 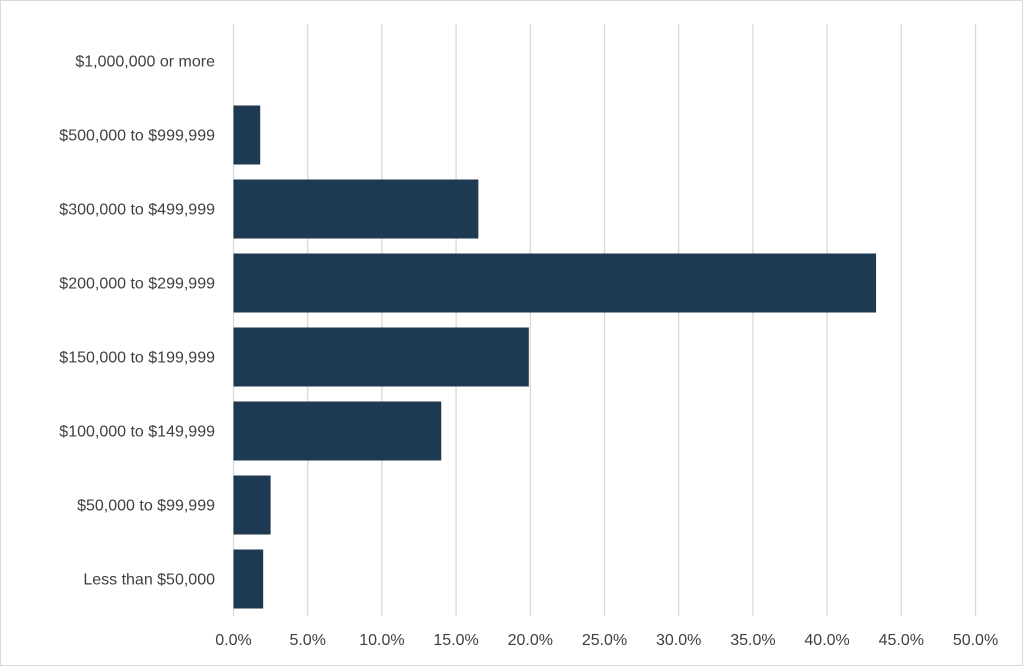 What do you see at coordinates (233, 640) in the screenshot?
I see `x-tick-label-0: 0.0%` at bounding box center [233, 640].